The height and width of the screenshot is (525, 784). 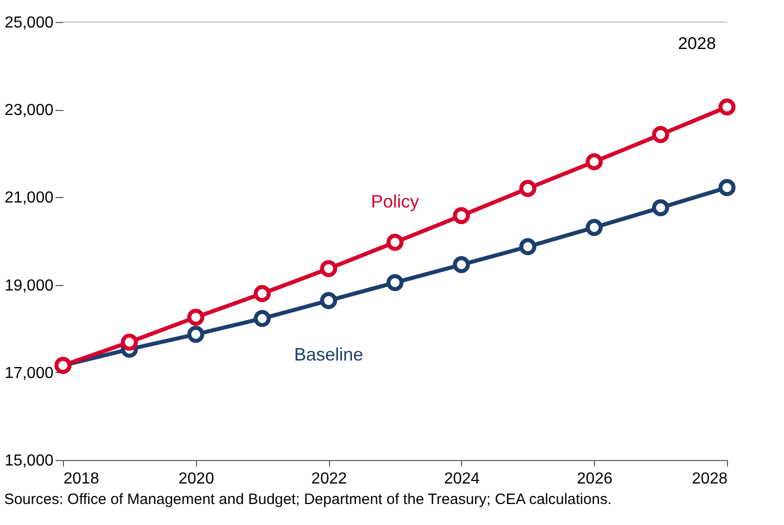 I want to click on y-tick-label: 15,000, so click(x=29, y=461).